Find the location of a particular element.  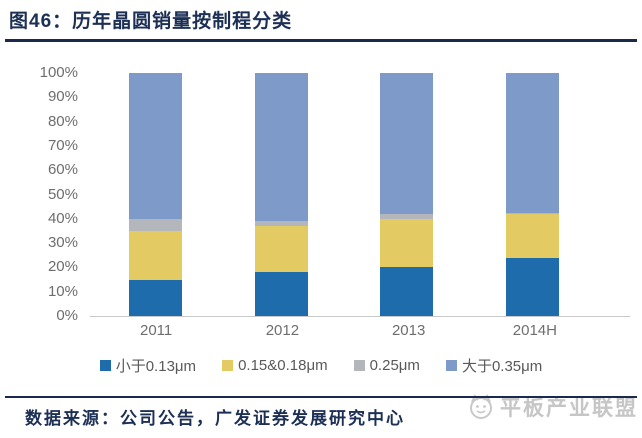

y-tick-label: 40% is located at coordinates (62, 218).